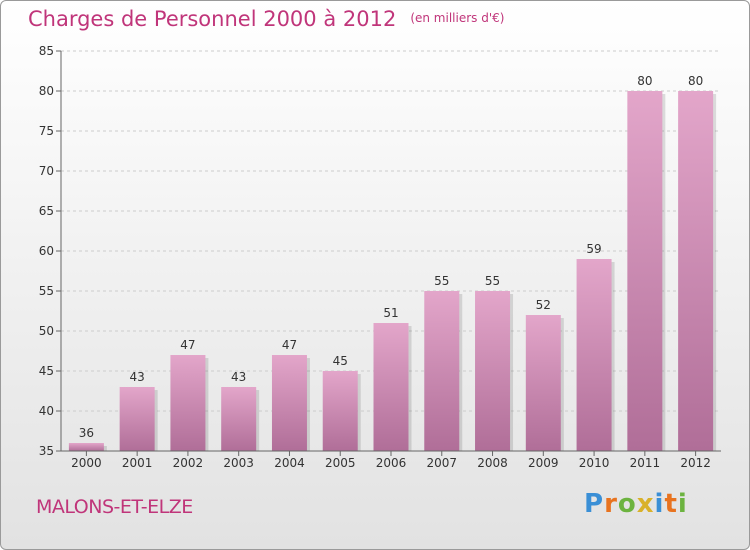 The height and width of the screenshot is (550, 750). Describe the element at coordinates (340, 463) in the screenshot. I see `x-tick-label: 2005` at that location.